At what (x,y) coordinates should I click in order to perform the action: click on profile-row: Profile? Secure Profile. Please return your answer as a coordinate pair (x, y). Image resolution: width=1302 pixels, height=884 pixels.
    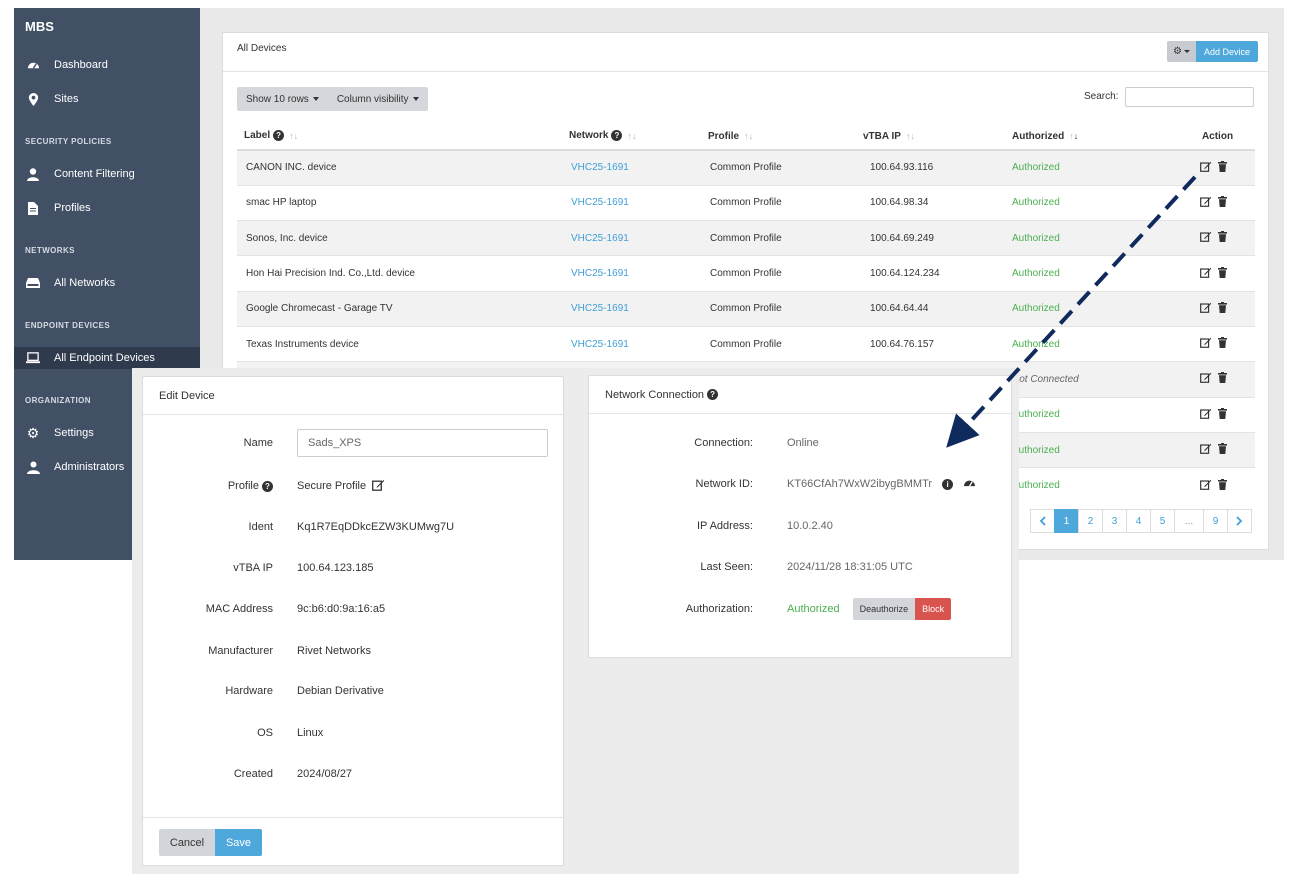
    Looking at the image, I should click on (353, 486).